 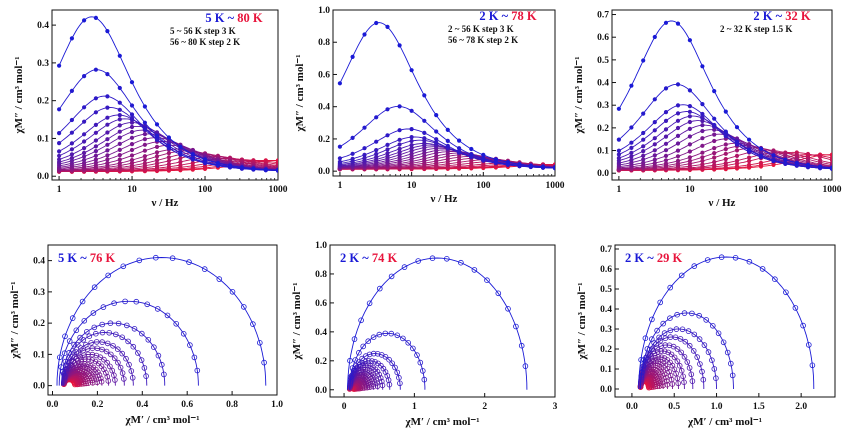 I want to click on y-tick-label: 0.4, so click(x=603, y=84).